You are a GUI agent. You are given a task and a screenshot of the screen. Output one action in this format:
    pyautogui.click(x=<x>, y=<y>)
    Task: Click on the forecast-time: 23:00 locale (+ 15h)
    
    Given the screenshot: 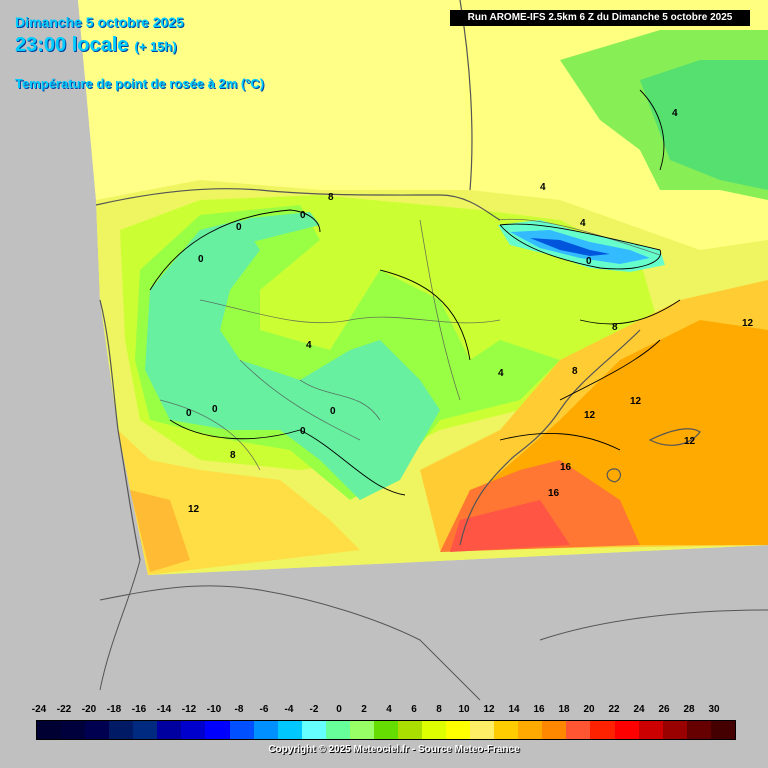 What is the action you would take?
    pyautogui.click(x=96, y=45)
    